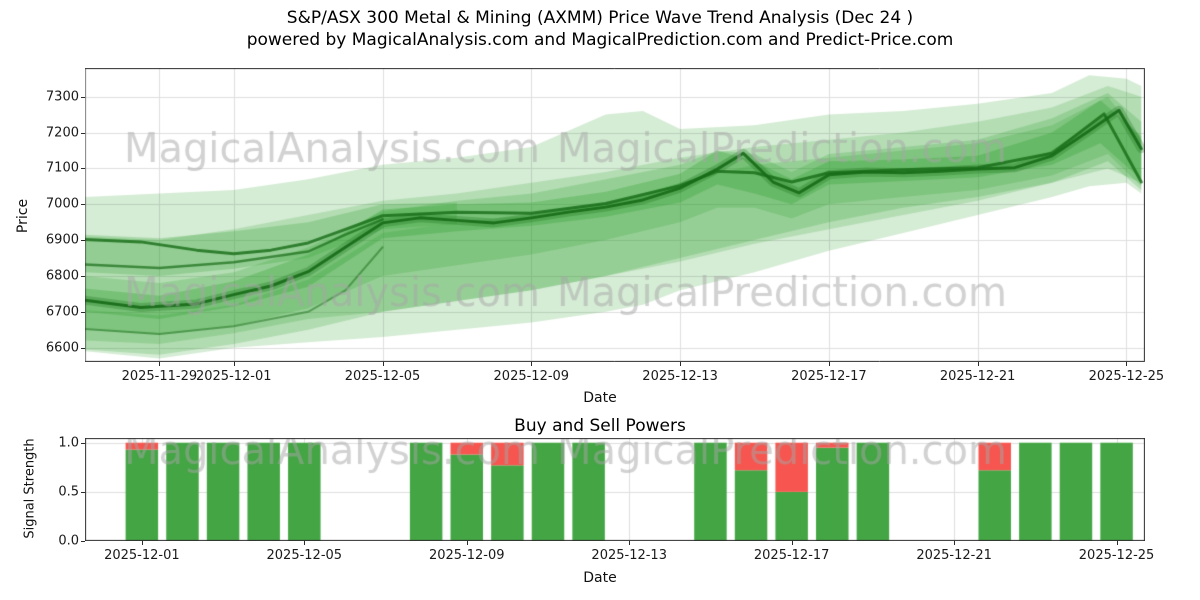 The image size is (1200, 600). I want to click on y-tick-label: 0.0, so click(68, 541).